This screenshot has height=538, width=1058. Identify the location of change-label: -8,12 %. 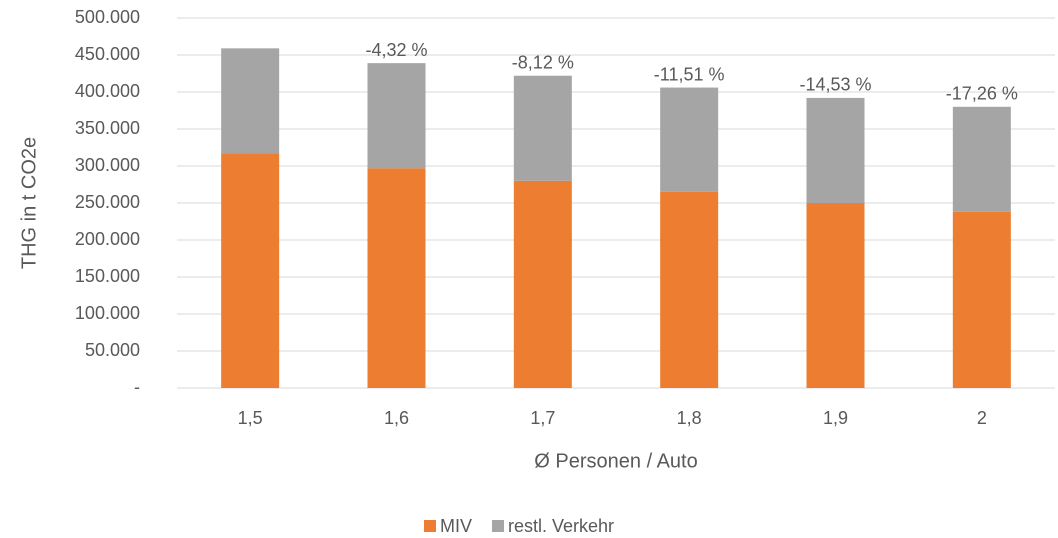
(543, 62).